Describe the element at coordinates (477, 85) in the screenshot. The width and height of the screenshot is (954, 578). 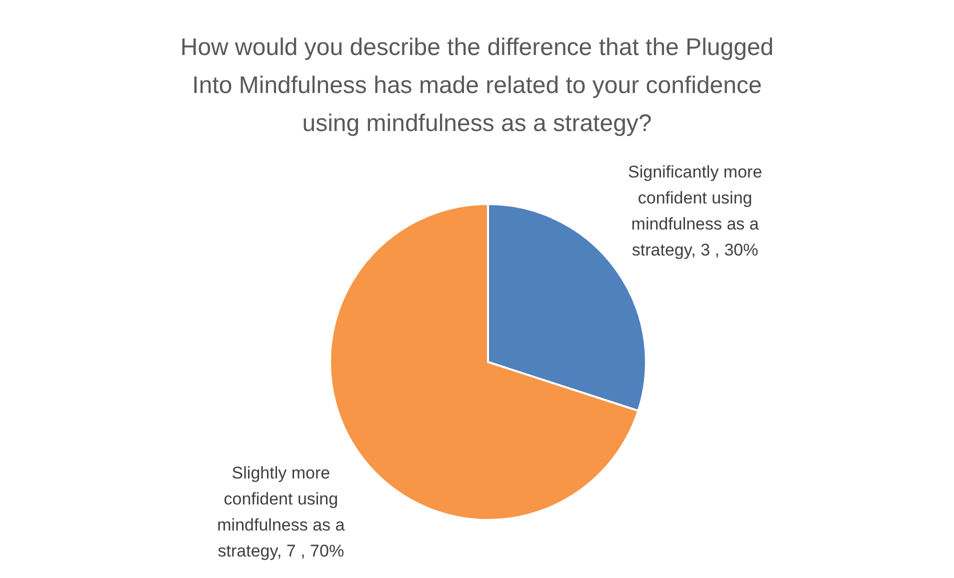
I see `chart-title: How would you describe the difference that the Plugged Into Mindfulness has made related to your confidence using mindfulness as a strategy?` at that location.